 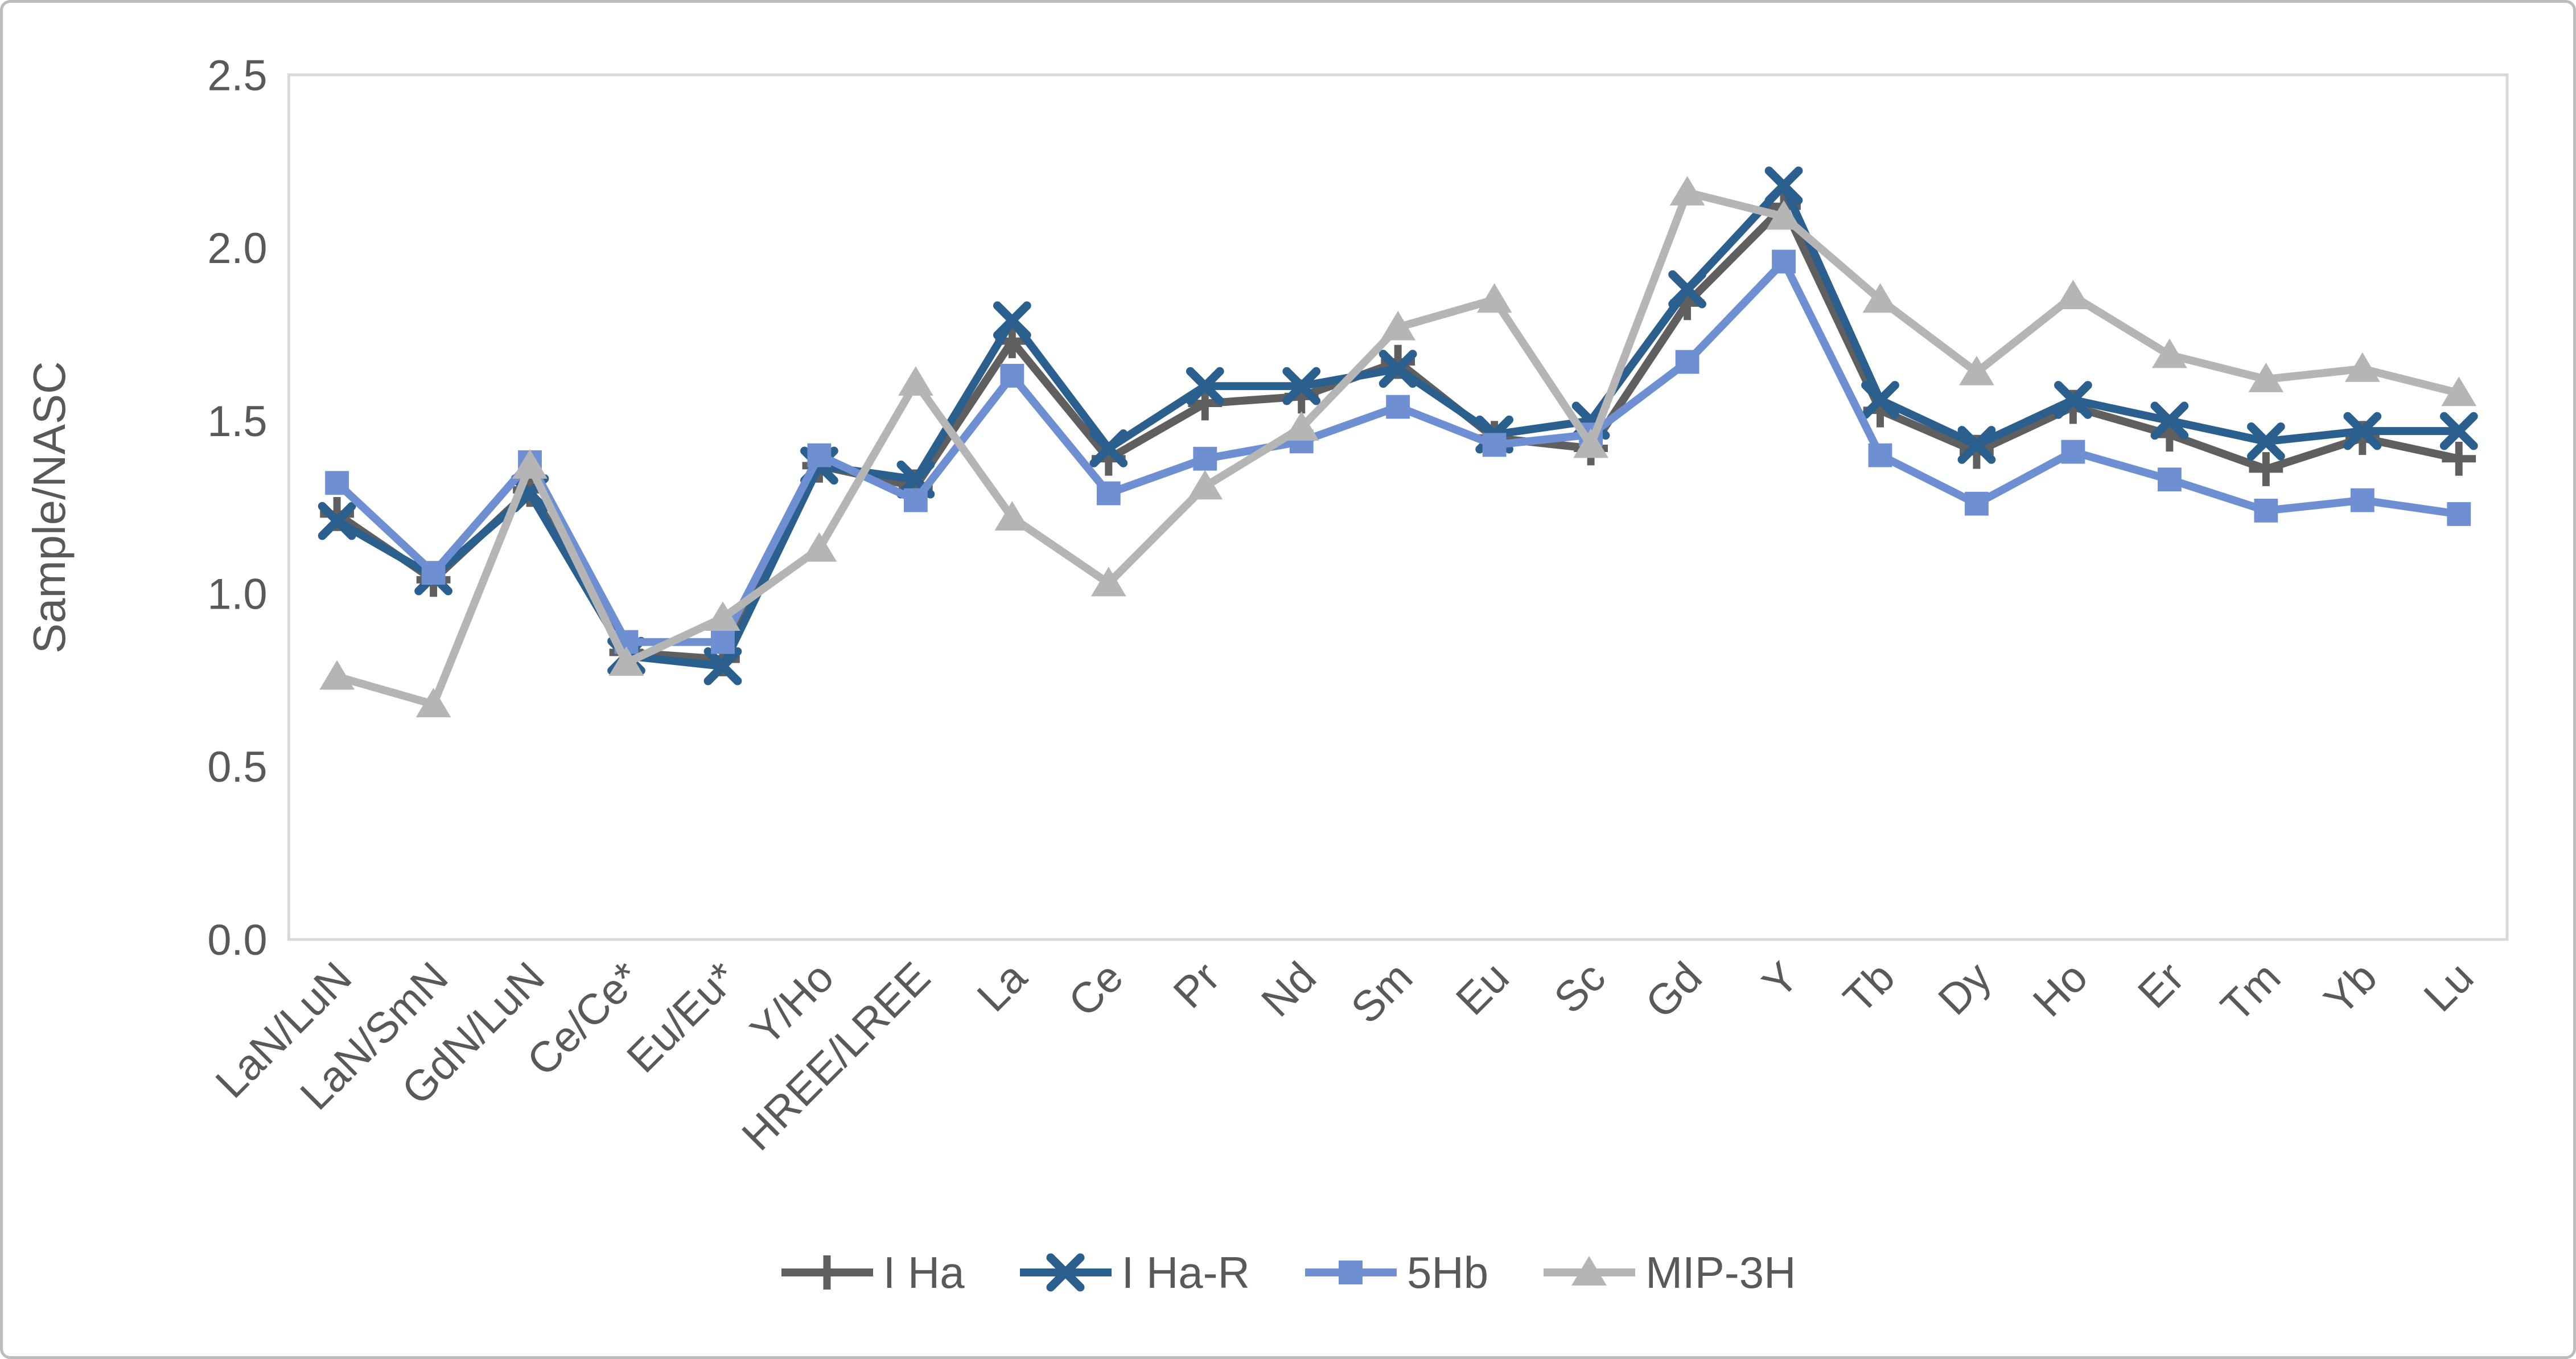 I want to click on y-tick-label: 2.5, so click(x=237, y=75).